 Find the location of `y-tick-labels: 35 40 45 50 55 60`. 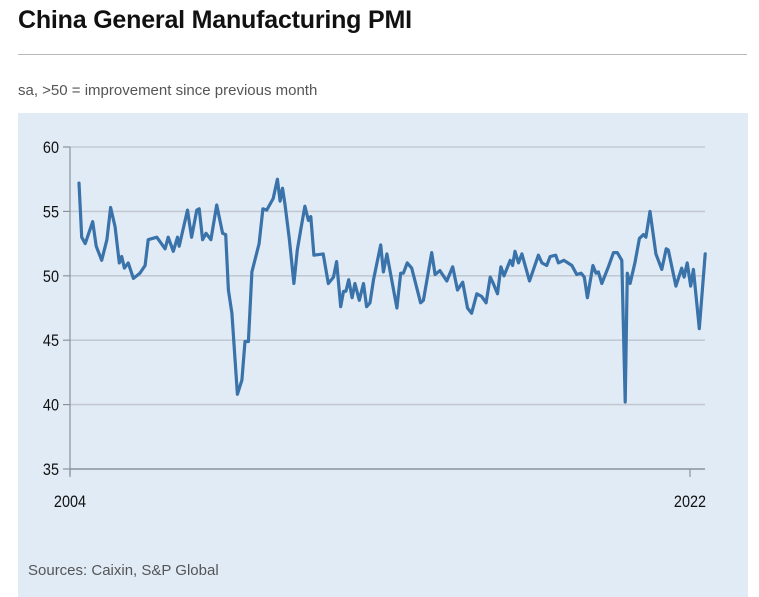

y-tick-labels: 35 40 45 50 55 60 is located at coordinates (51, 309).